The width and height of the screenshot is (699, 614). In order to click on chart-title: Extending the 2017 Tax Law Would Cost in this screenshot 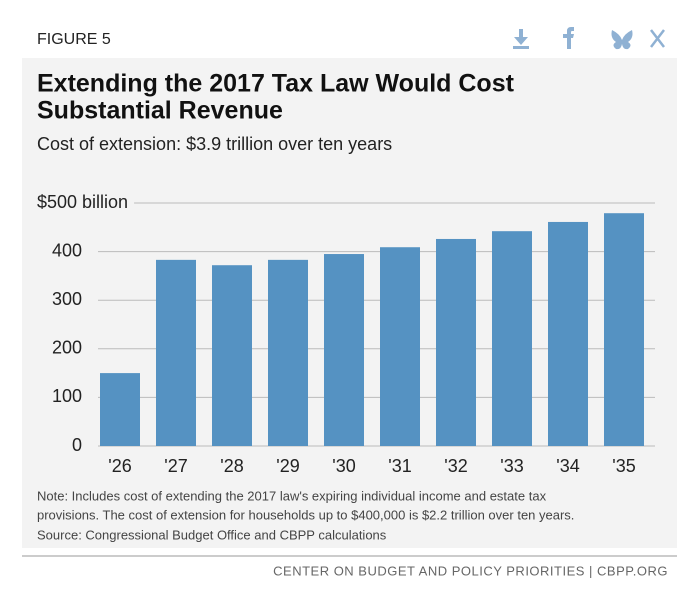, I will do `click(276, 84)`.